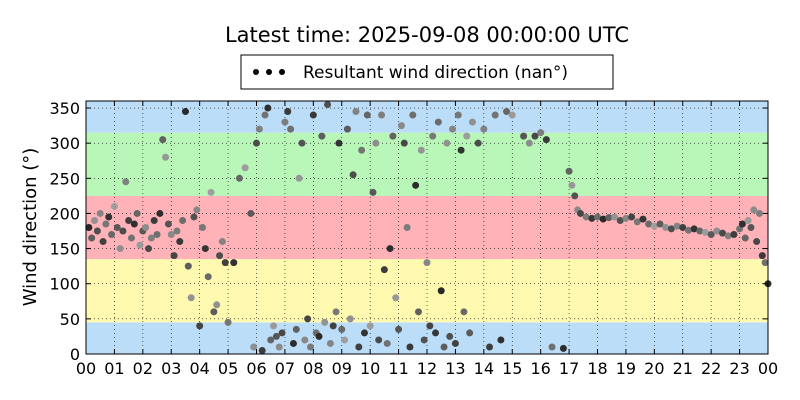  What do you see at coordinates (455, 368) in the screenshot?
I see `x-tick-label: 13` at bounding box center [455, 368].